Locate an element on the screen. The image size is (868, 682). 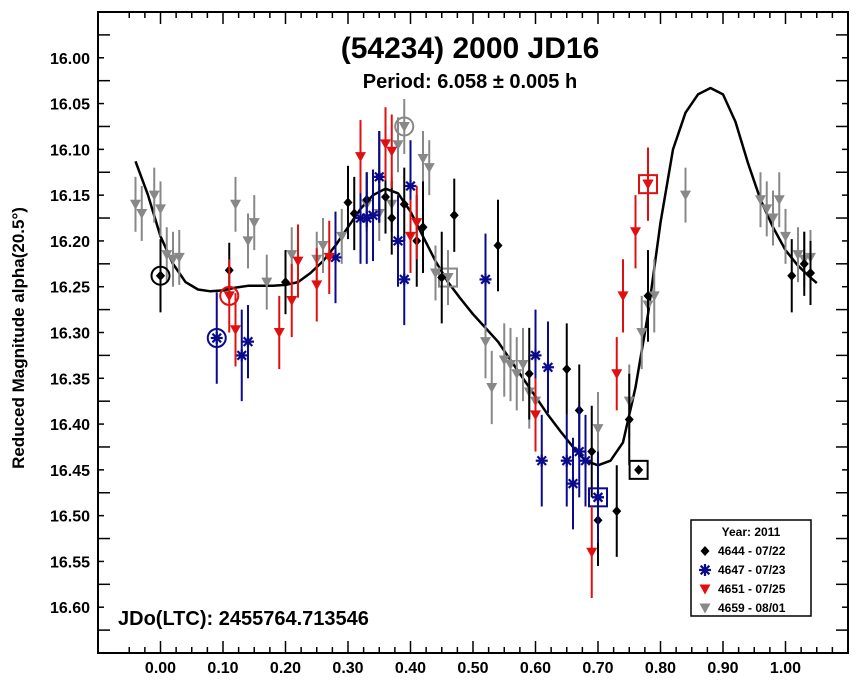
legend-entry-4644: 4644 - 07/22 is located at coordinates (752, 551).